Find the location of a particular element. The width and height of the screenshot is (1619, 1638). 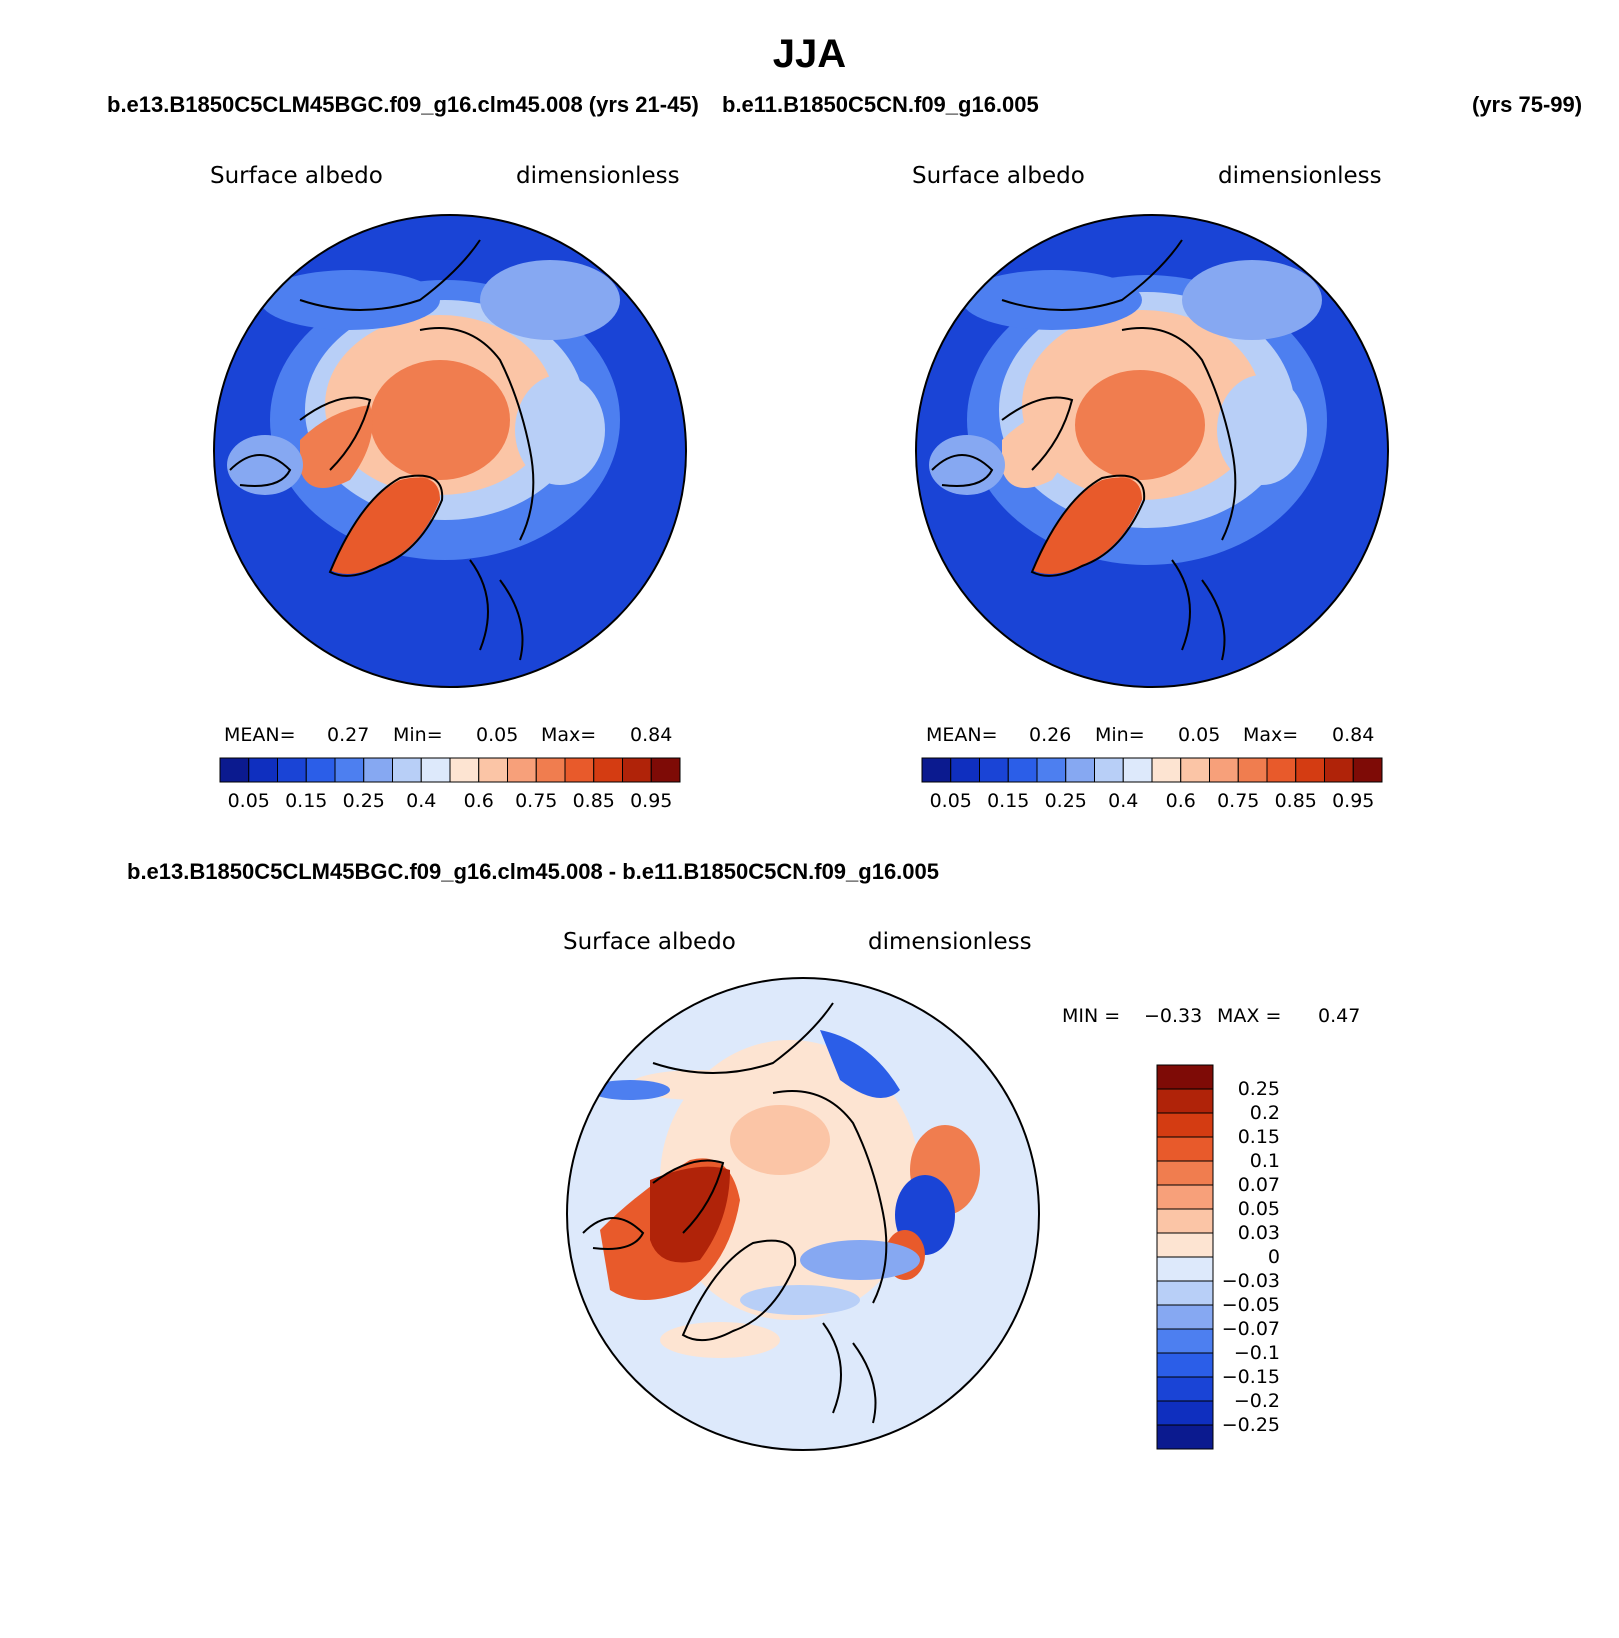

case2-years: (yrs 75-99) is located at coordinates (1527, 104).